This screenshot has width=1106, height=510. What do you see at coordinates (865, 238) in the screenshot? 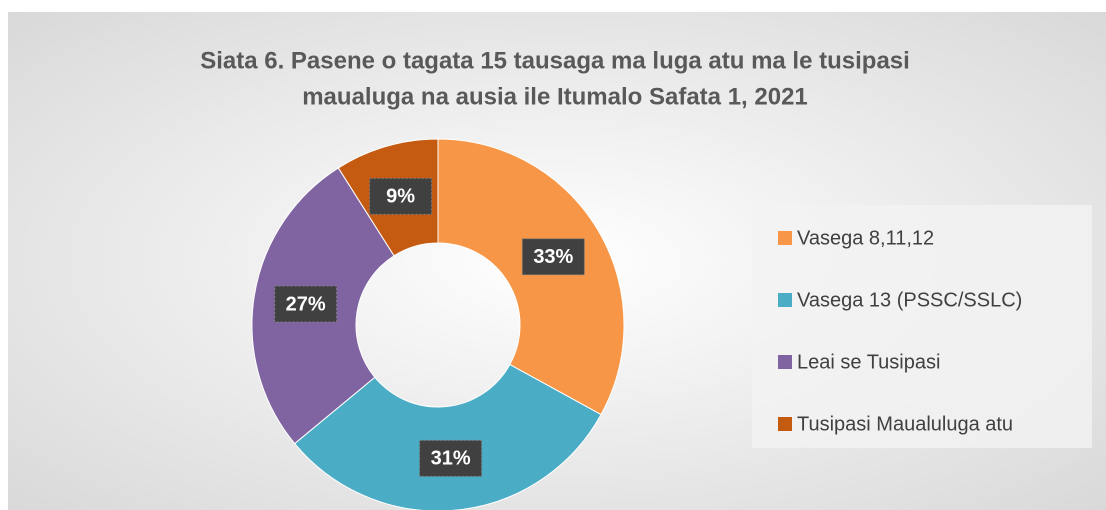
I see `legend-label: Vasega 8,11,12` at bounding box center [865, 238].